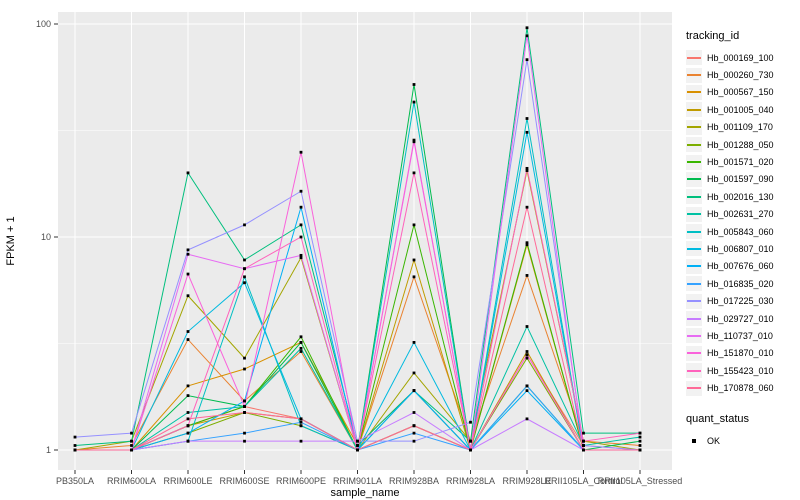 The height and width of the screenshot is (500, 800). I want to click on legend-item-Hb_001597_090: Hb_001597_090, so click(742, 179).